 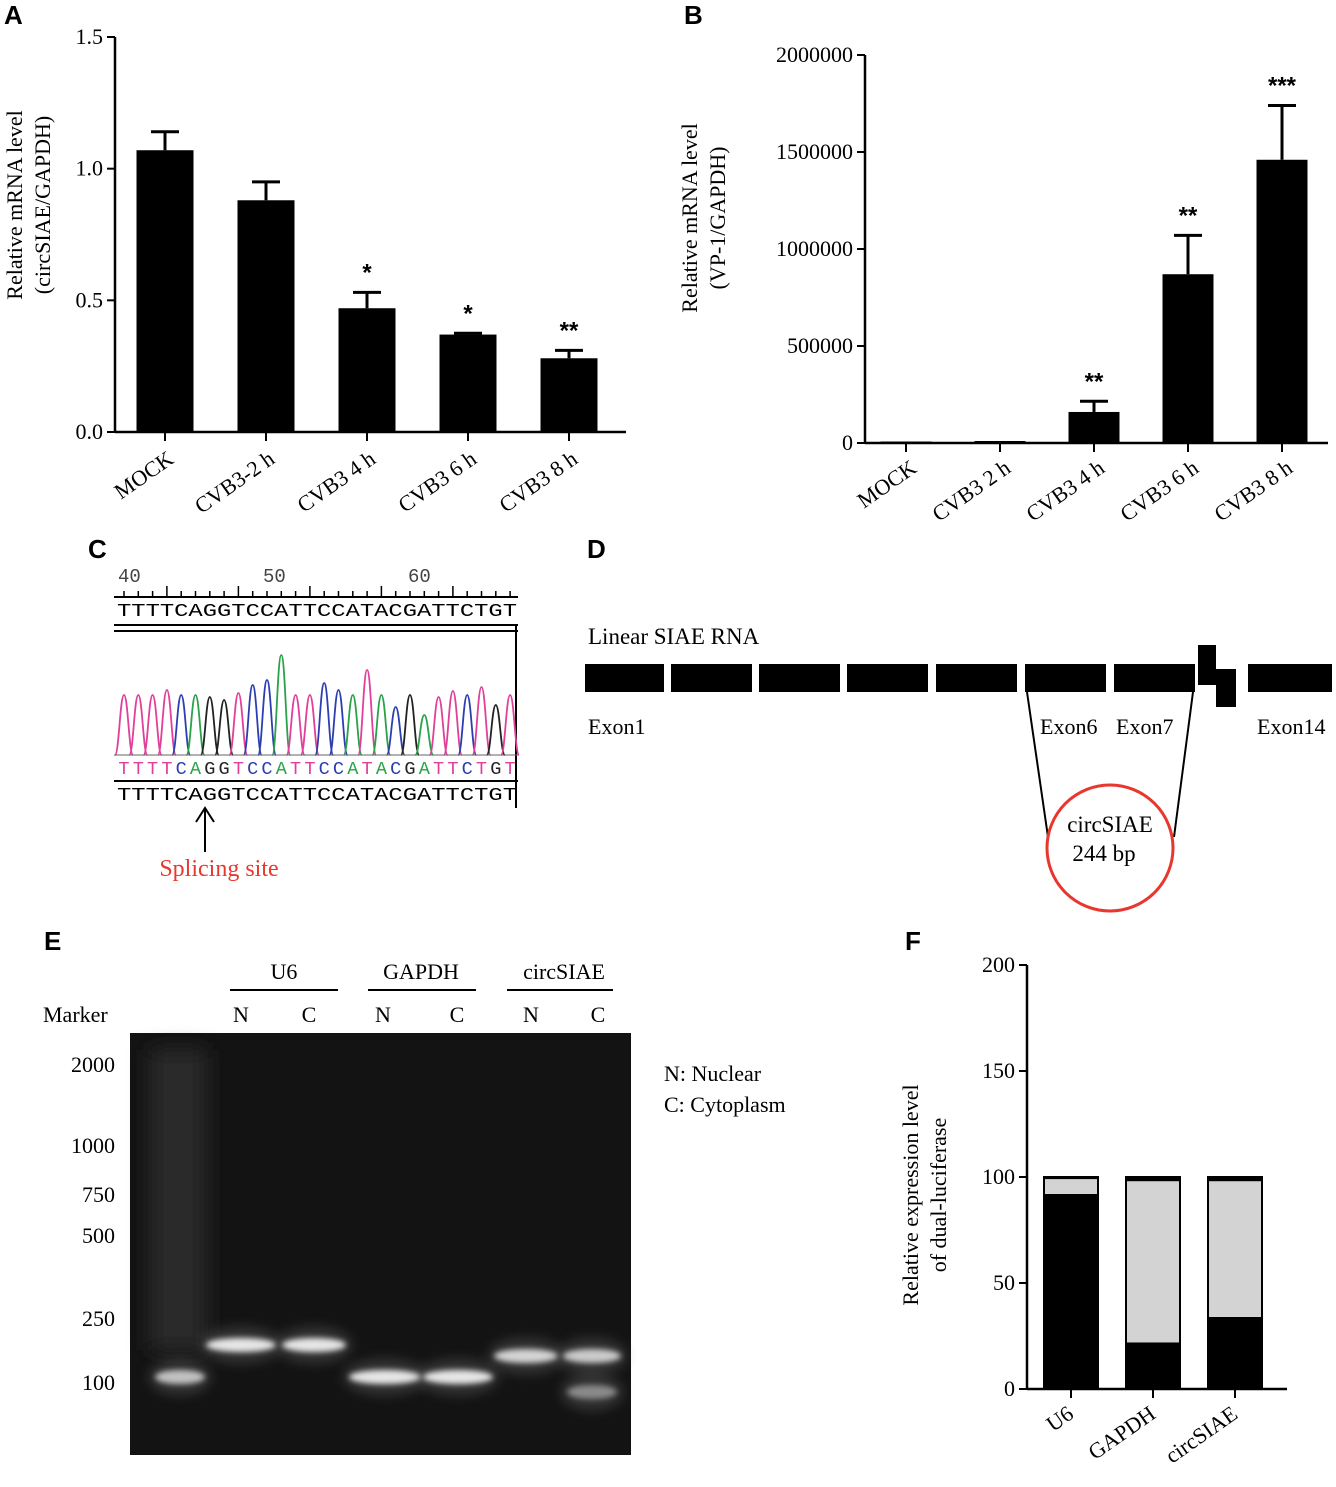 What do you see at coordinates (234, 482) in the screenshot?
I see `x-tick-label: CVB3-2 h` at bounding box center [234, 482].